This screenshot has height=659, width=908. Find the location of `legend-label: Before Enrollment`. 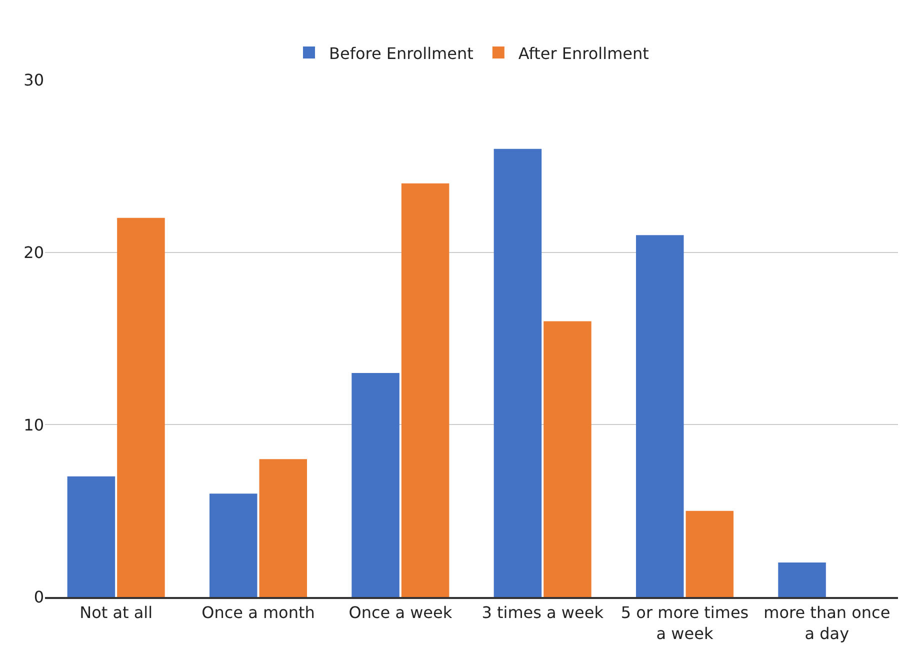

legend-label: Before Enrollment is located at coordinates (401, 53).